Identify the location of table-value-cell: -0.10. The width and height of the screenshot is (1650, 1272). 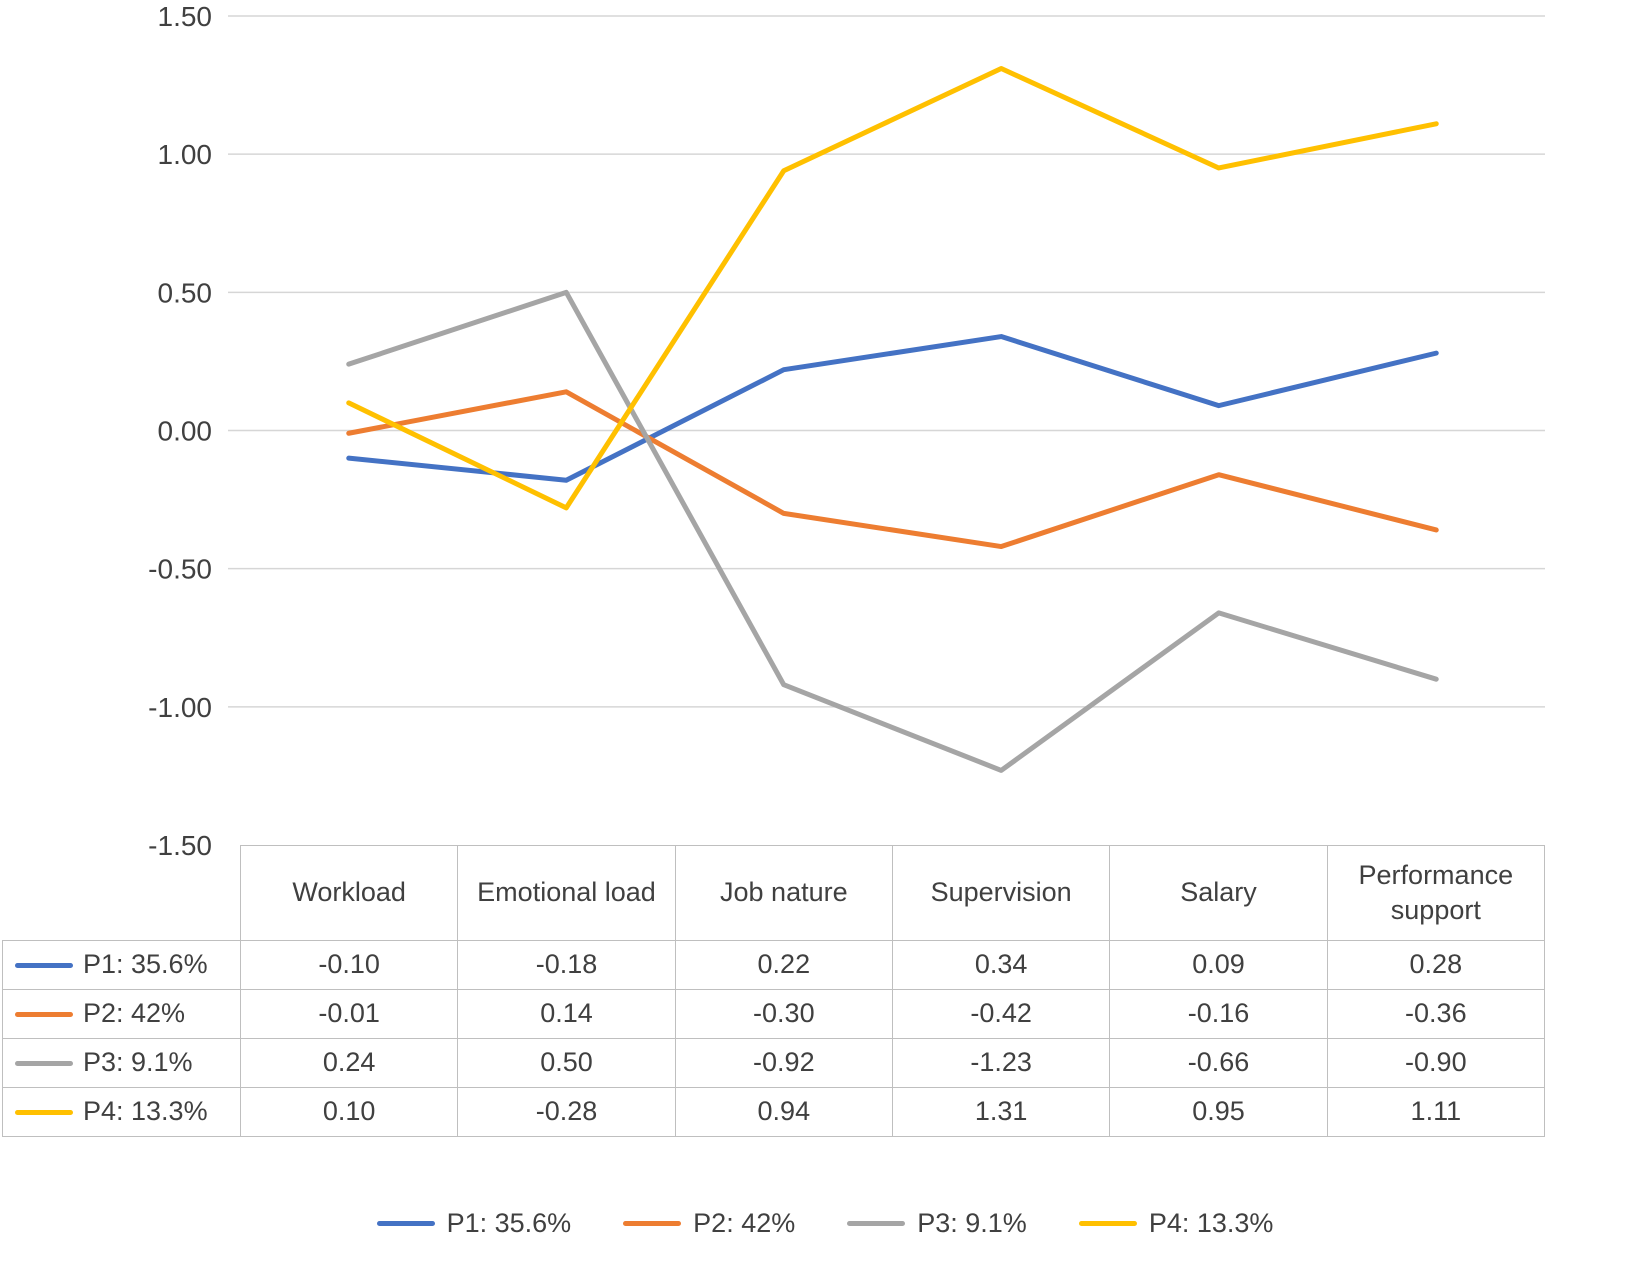
(349, 965).